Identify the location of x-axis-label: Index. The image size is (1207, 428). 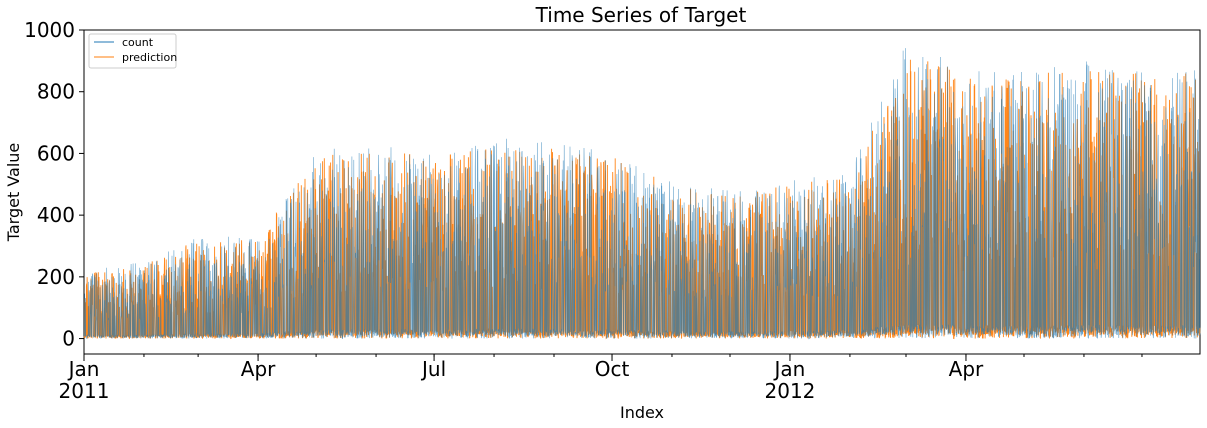
(642, 412).